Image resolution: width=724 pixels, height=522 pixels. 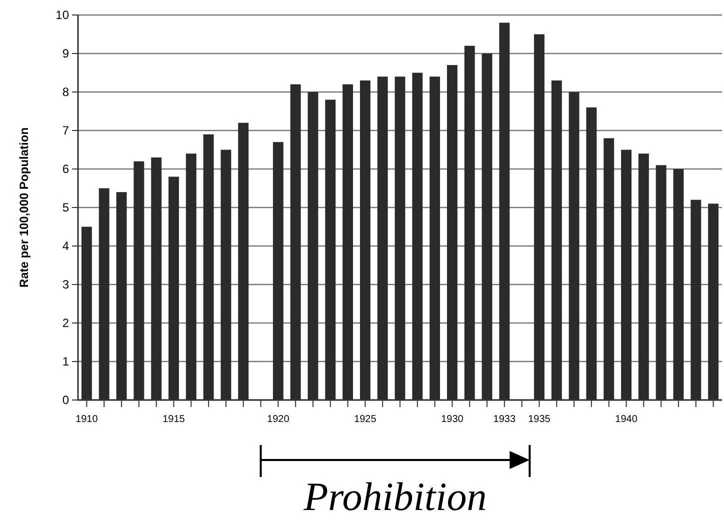 What do you see at coordinates (394, 496) in the screenshot?
I see `text: Prohibition` at bounding box center [394, 496].